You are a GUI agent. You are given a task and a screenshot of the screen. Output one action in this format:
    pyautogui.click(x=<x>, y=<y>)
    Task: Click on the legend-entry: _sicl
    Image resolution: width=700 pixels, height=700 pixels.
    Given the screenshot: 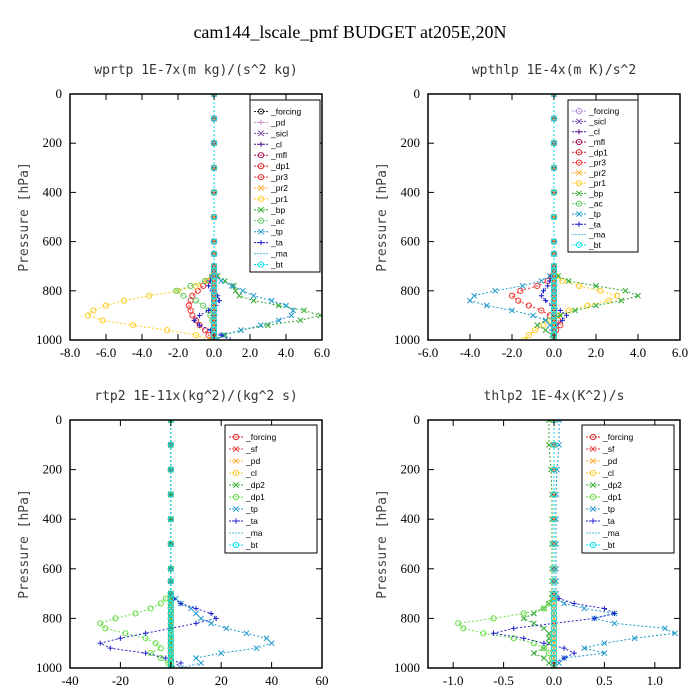 What is the action you would take?
    pyautogui.click(x=589, y=121)
    